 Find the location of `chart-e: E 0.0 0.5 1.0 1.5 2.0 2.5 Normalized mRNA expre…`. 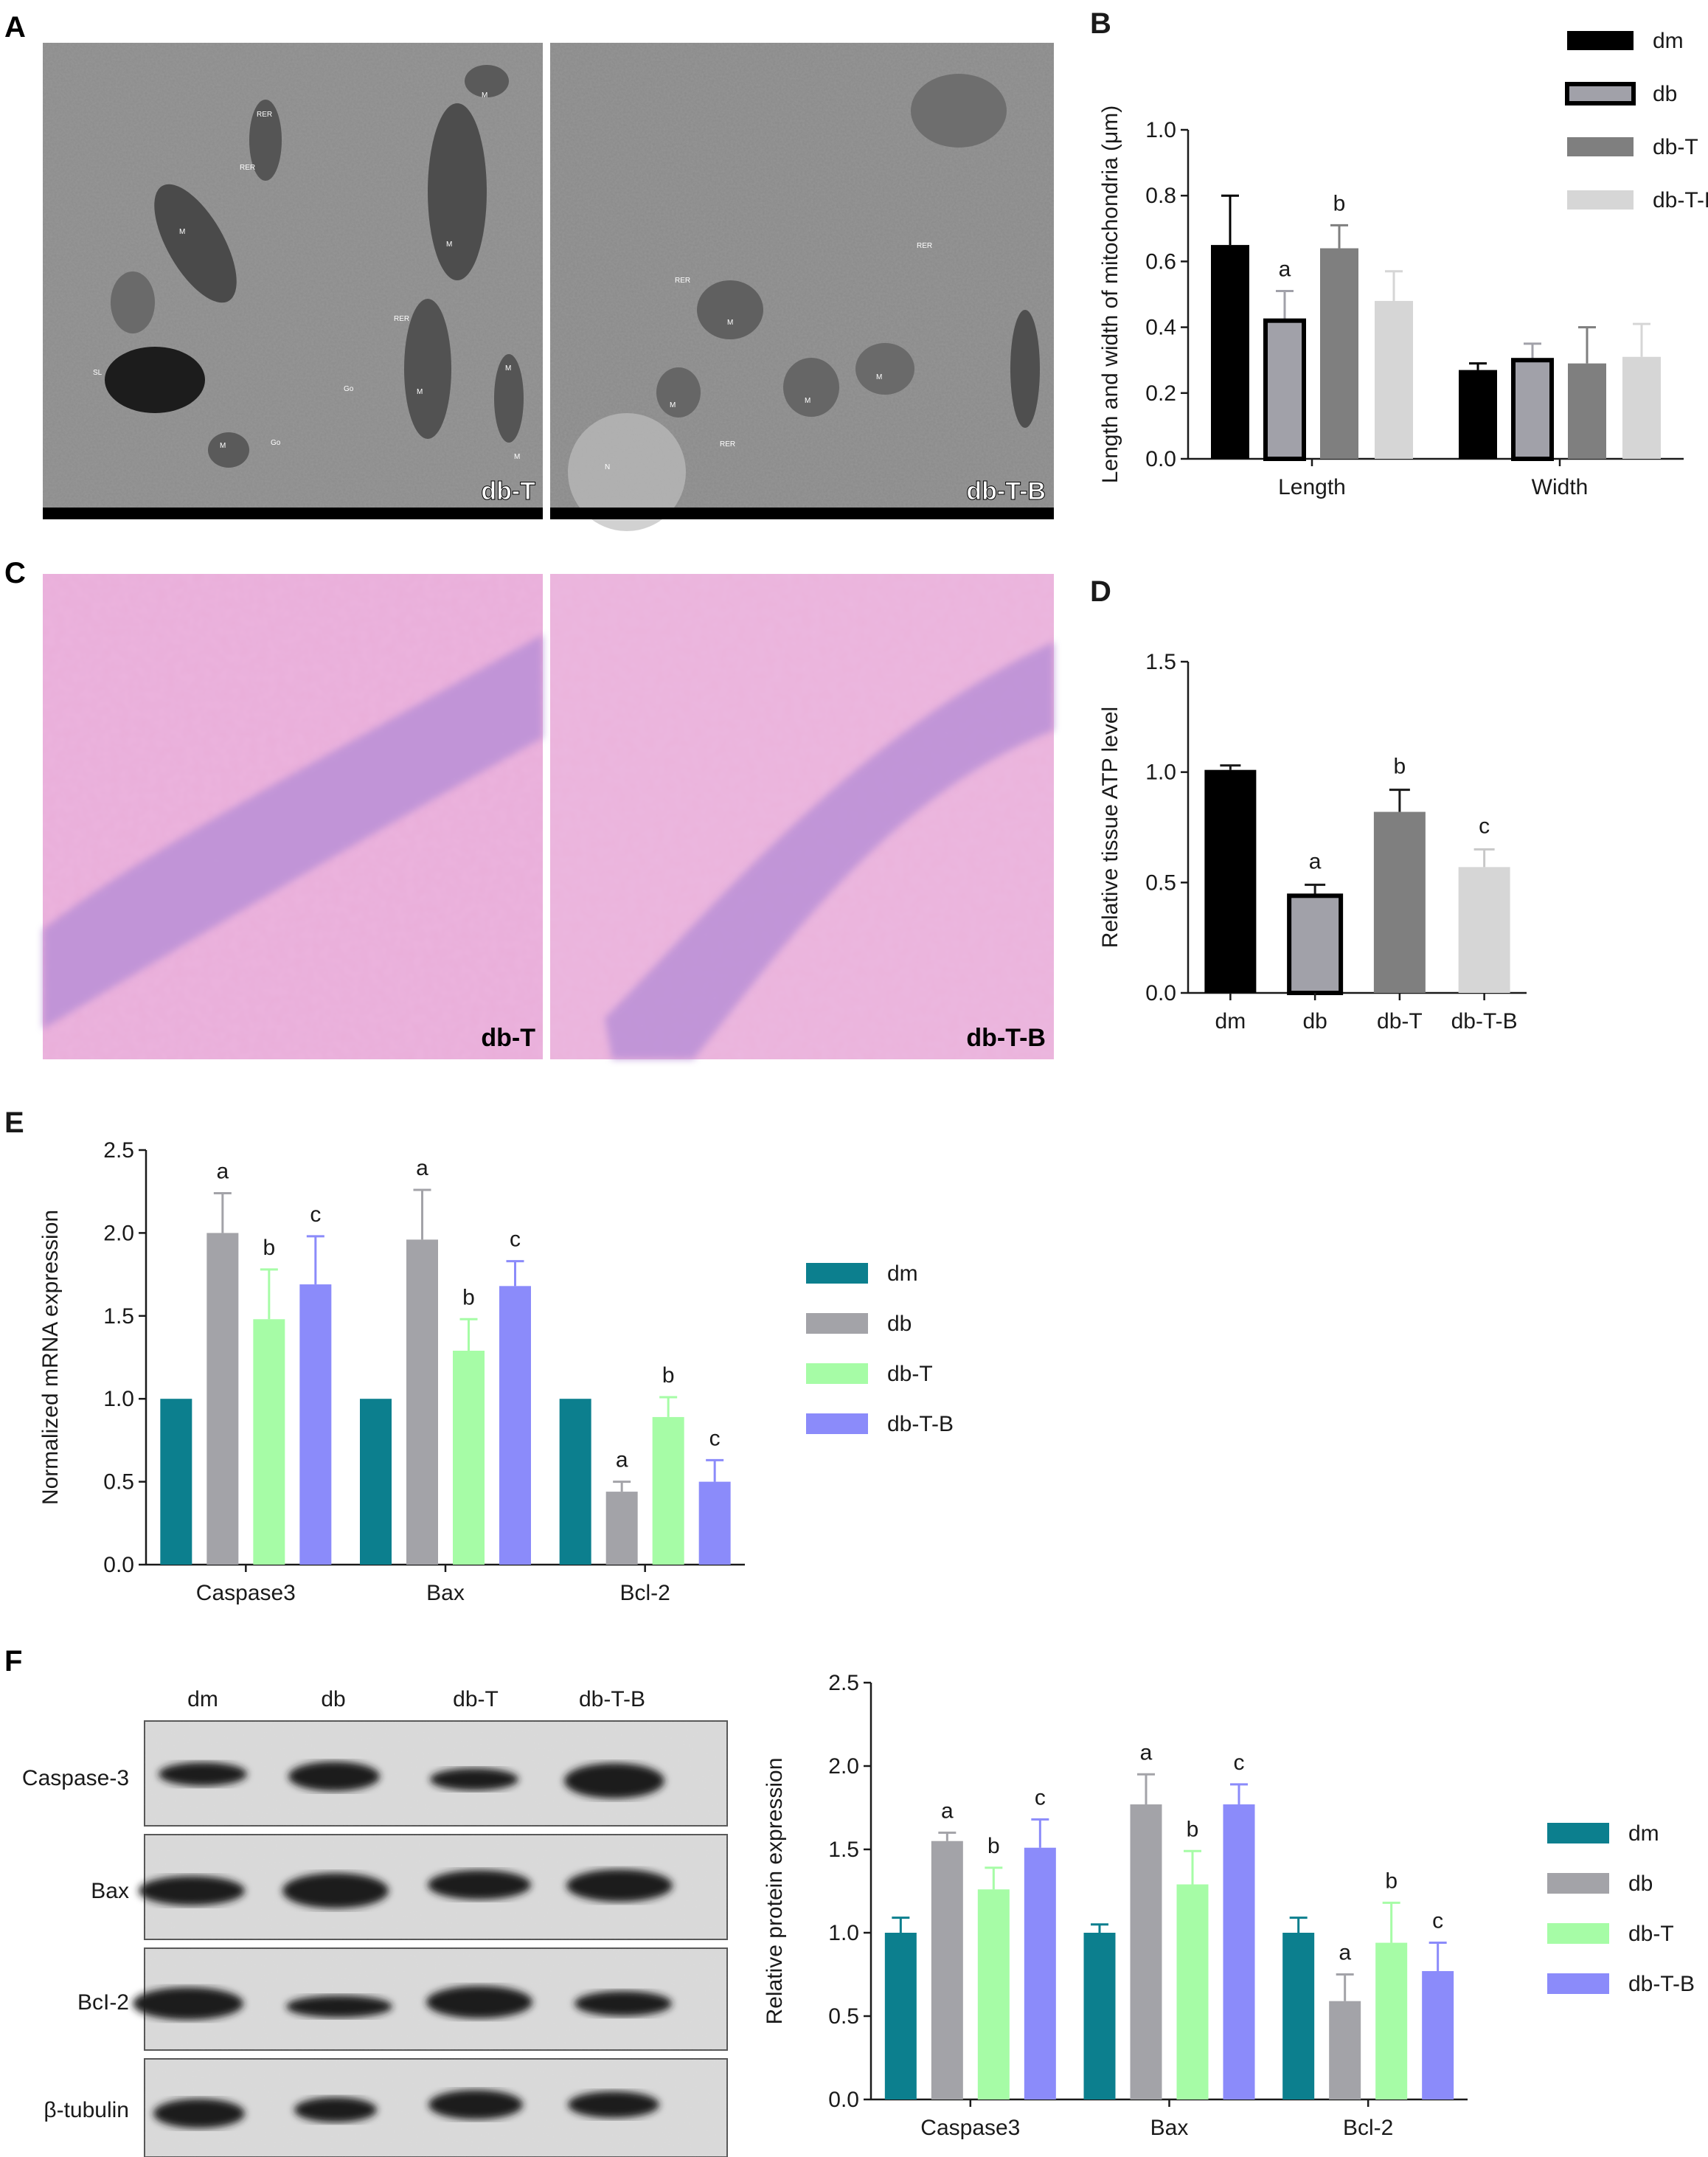

chart-e: E 0.0 0.5 1.0 1.5 2.0 2.5 Normalized mRNA expre… is located at coordinates (479, 1356).